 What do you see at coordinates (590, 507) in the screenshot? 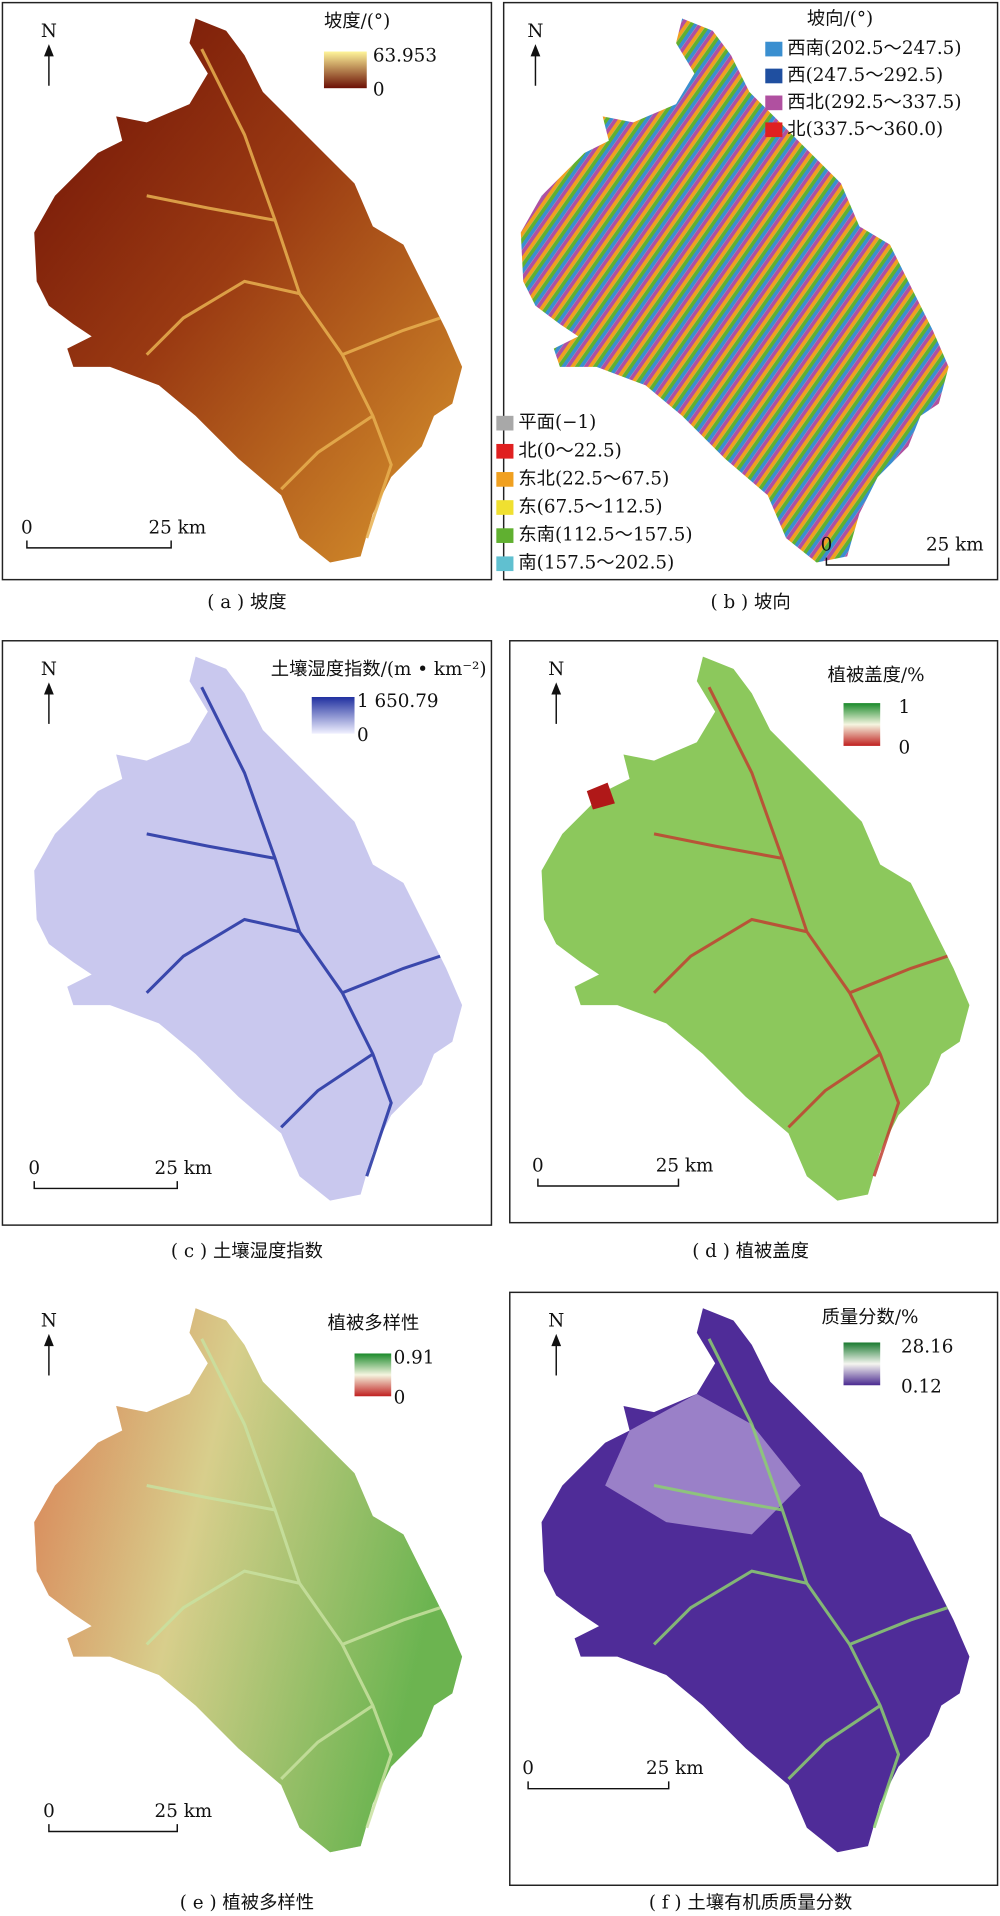
I see `legend-label: 东(67.5～112.5)` at bounding box center [590, 507].